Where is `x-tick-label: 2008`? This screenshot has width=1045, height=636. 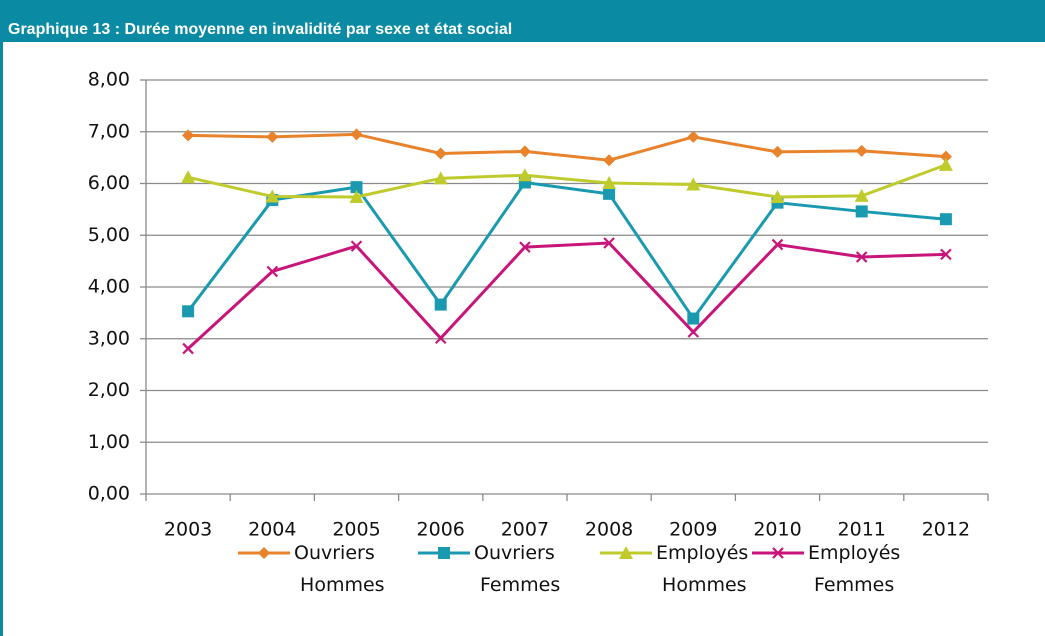
x-tick-label: 2008 is located at coordinates (609, 530).